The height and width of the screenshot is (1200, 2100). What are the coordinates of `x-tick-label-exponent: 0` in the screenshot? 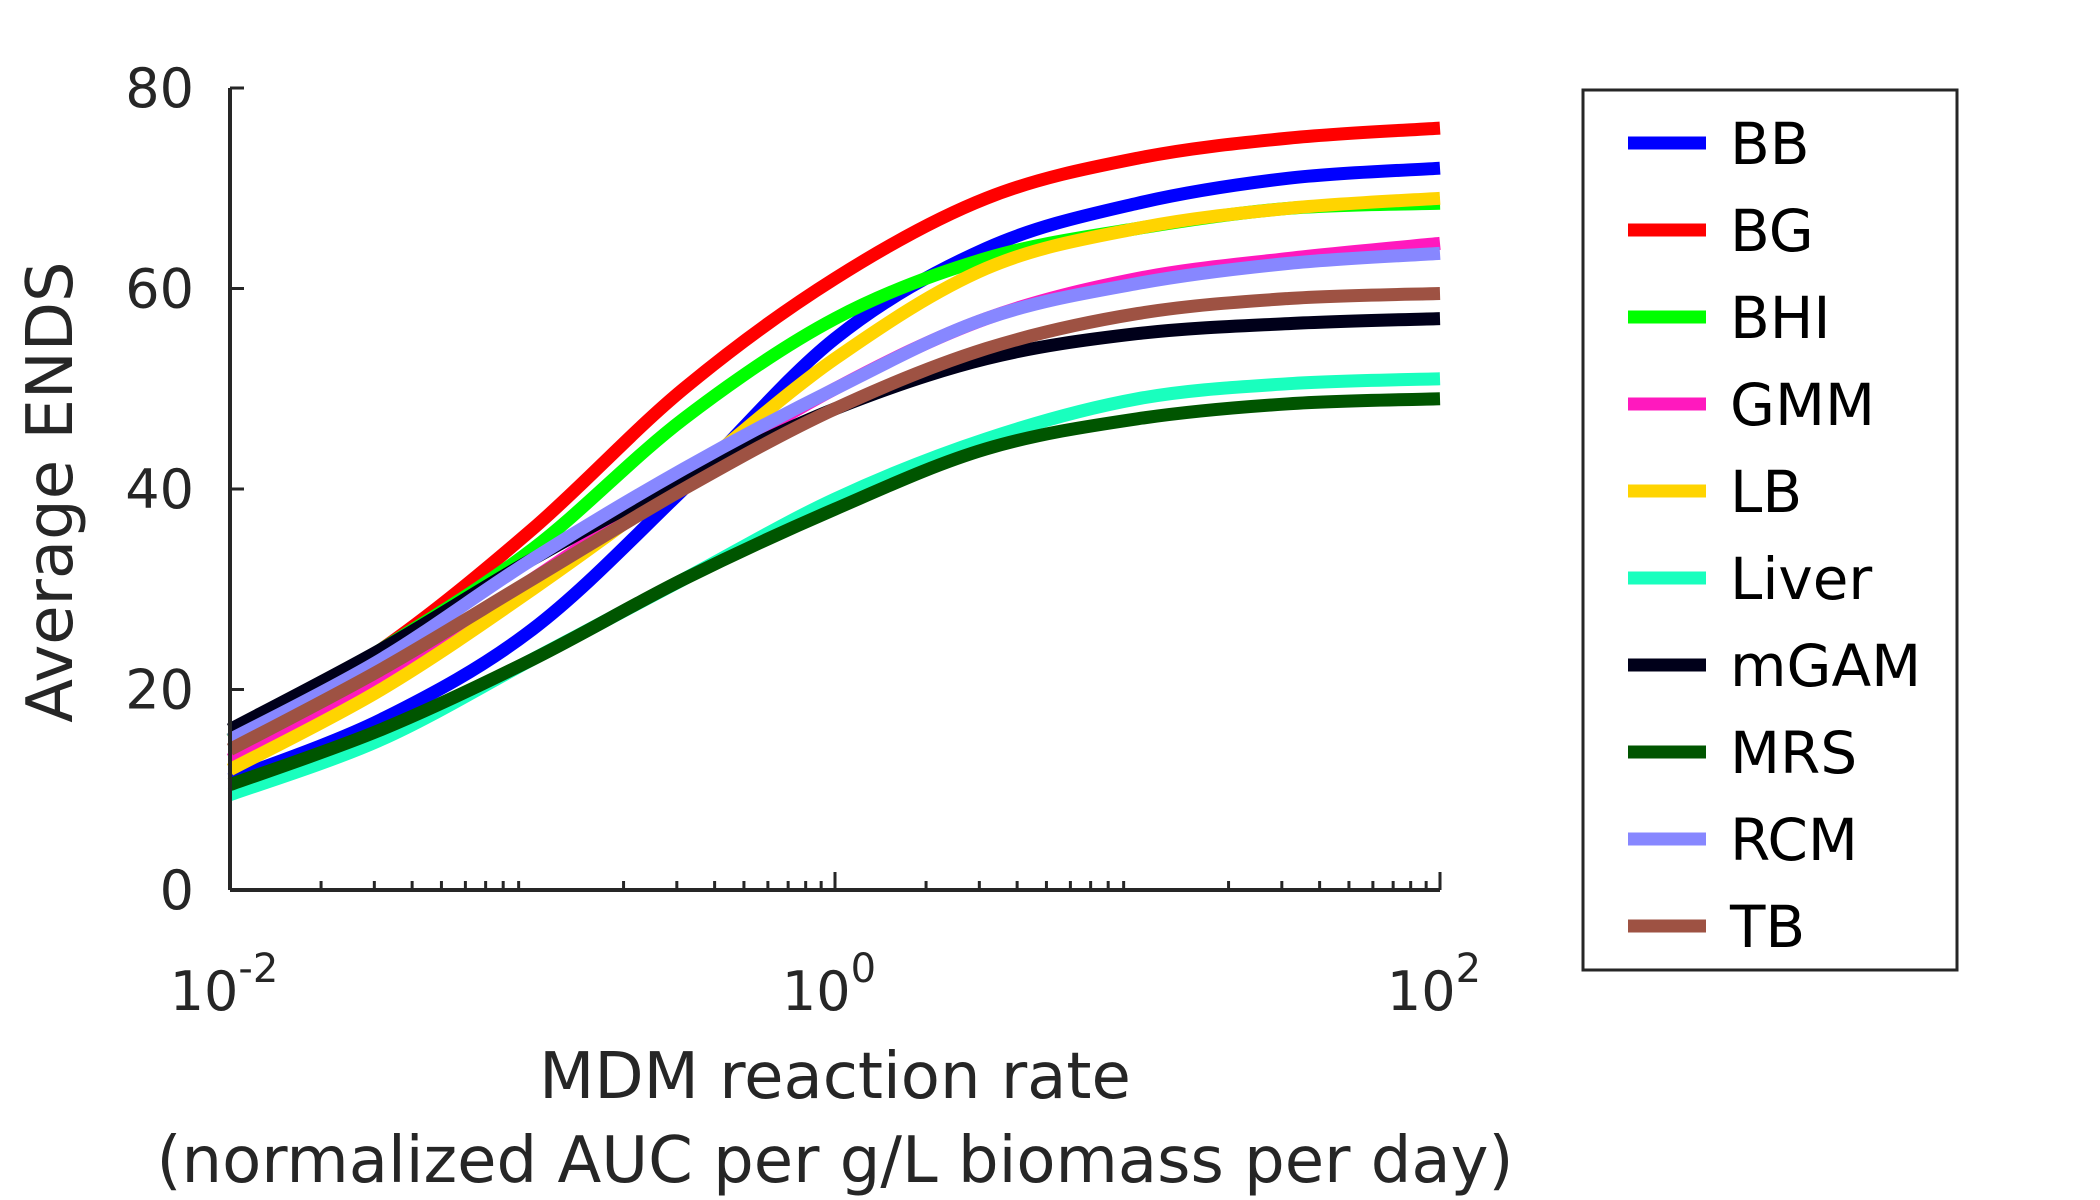 It's located at (863, 969).